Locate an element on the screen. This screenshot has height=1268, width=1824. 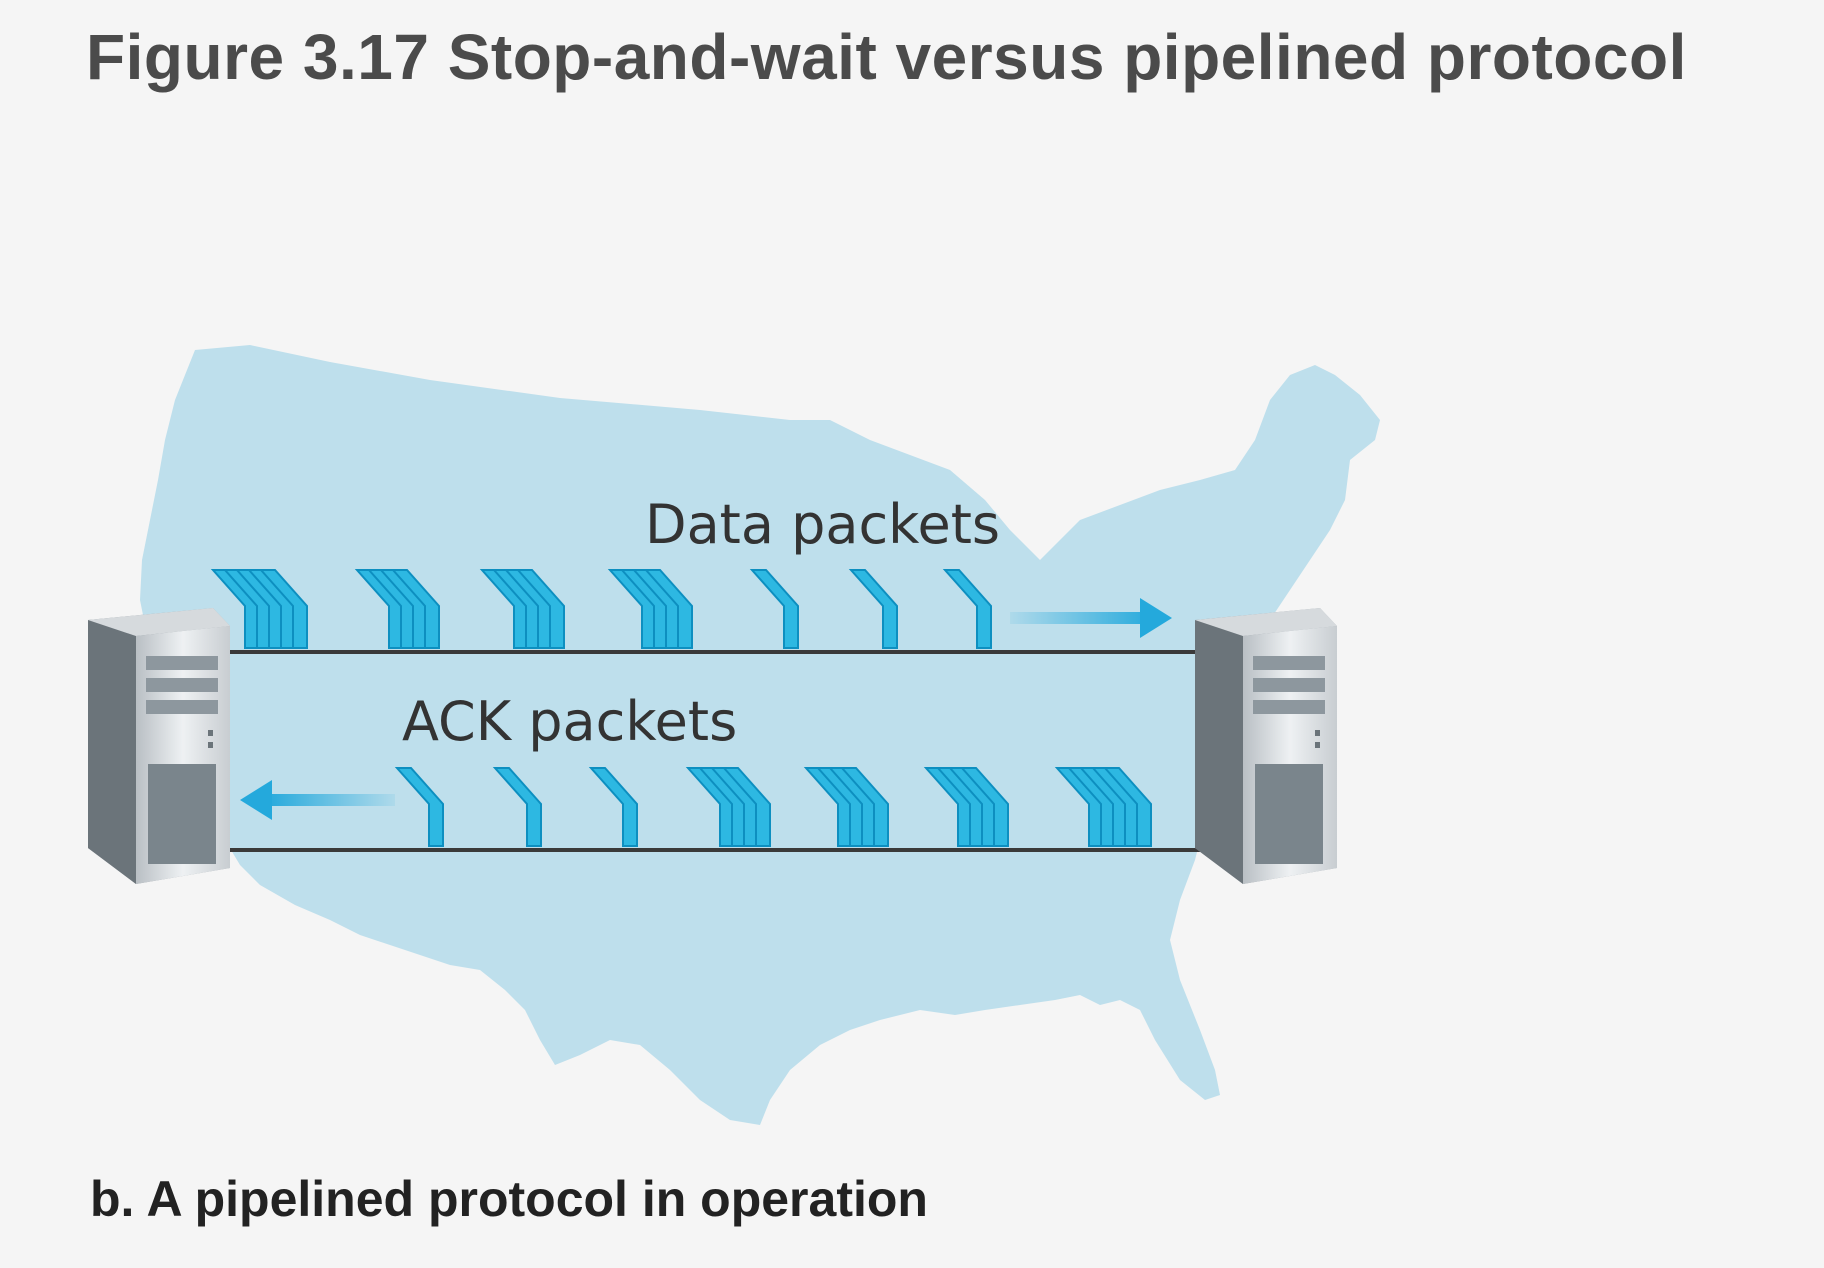
ack-packets-group is located at coordinates (773, 807).